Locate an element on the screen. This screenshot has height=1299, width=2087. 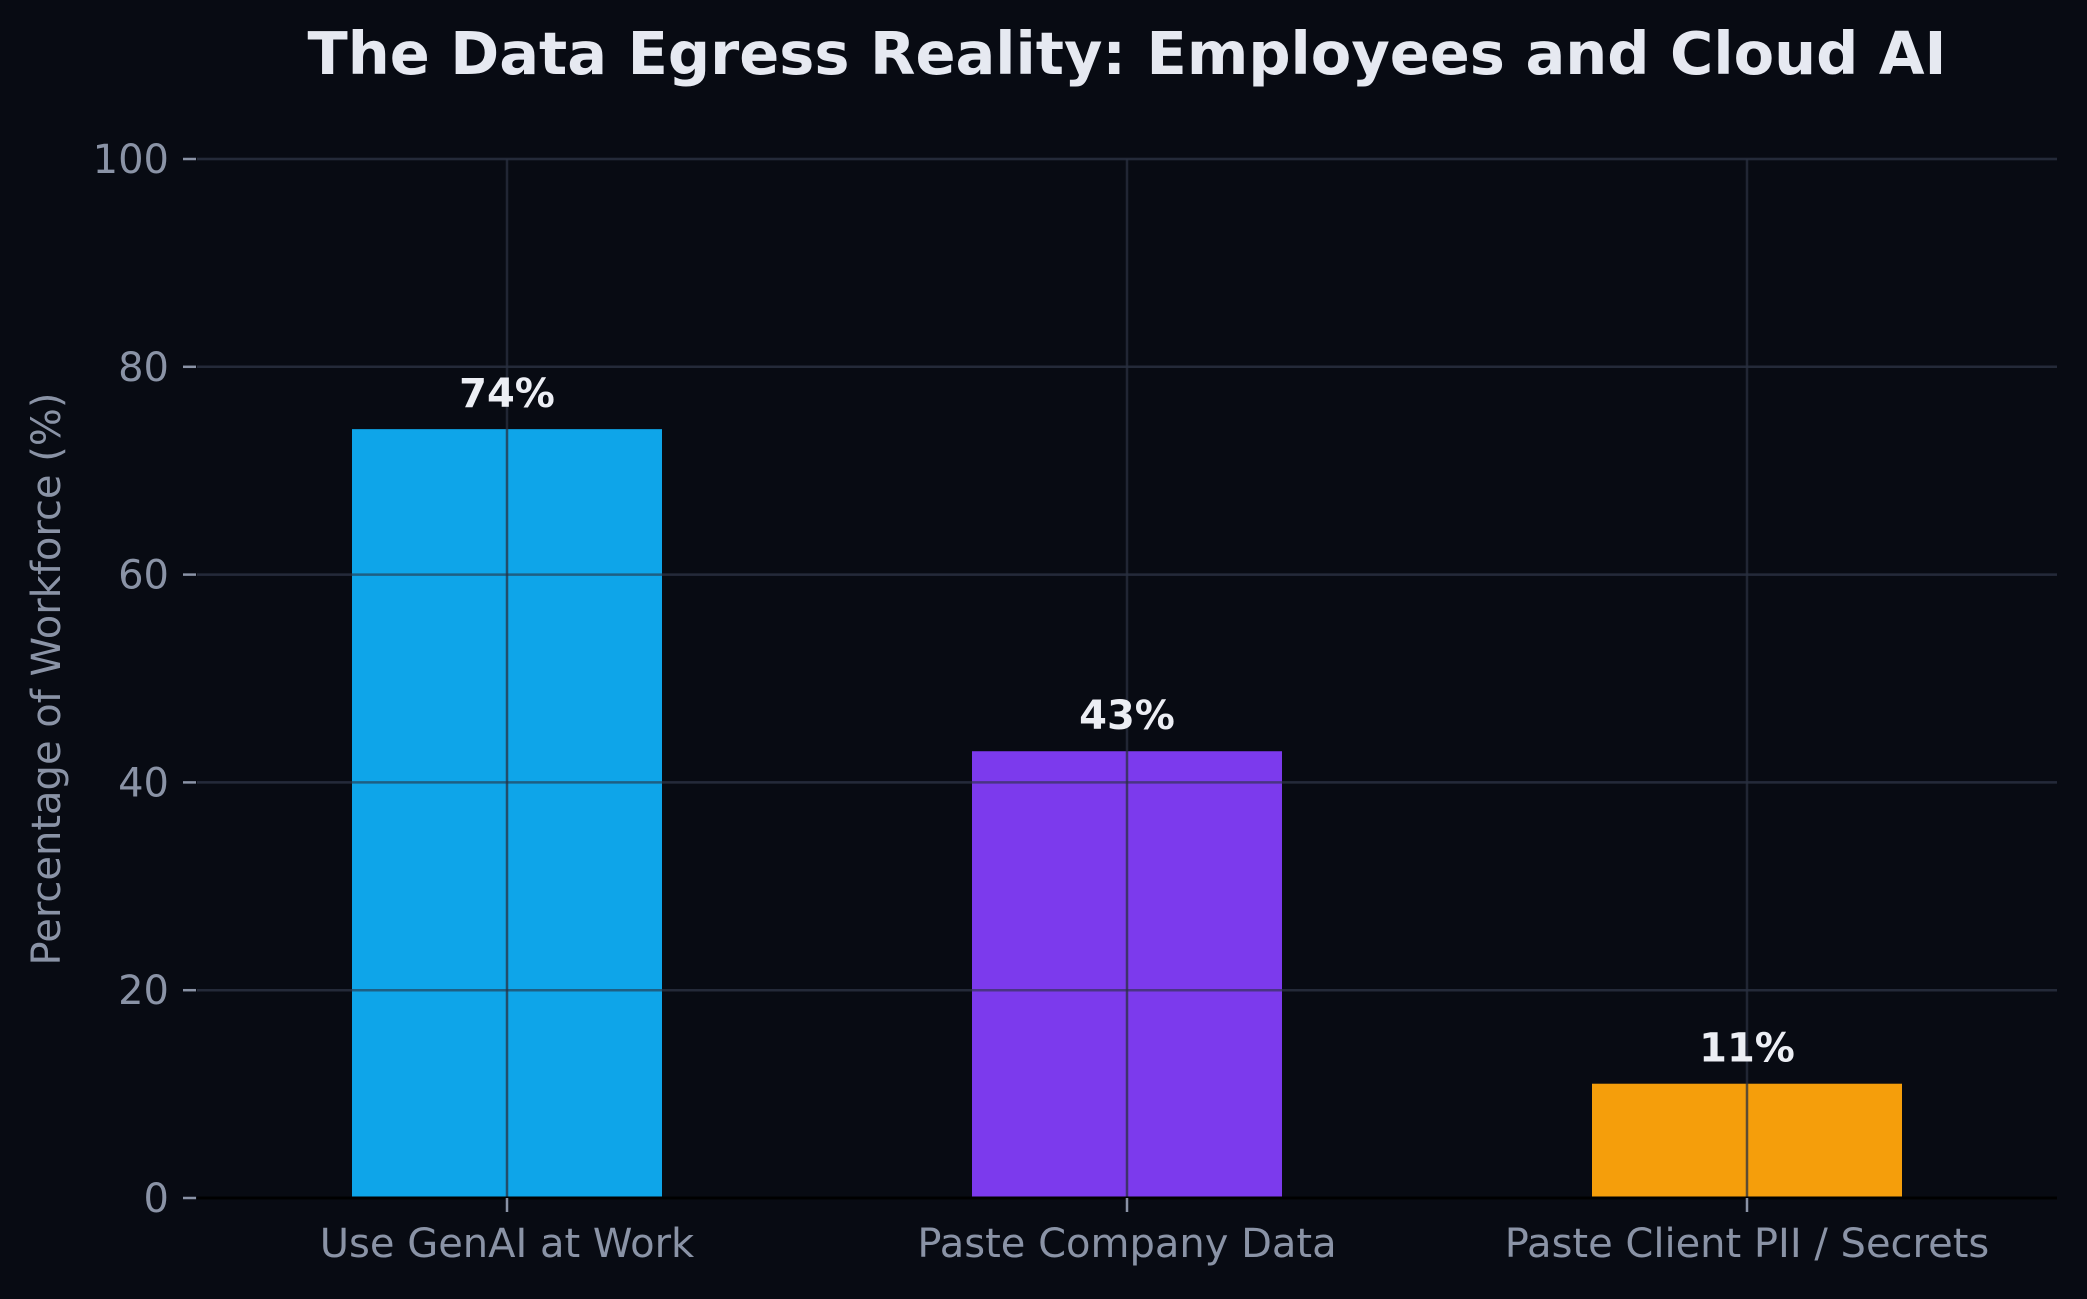
x-tick-label: Paste Company Data is located at coordinates (1126, 1244).